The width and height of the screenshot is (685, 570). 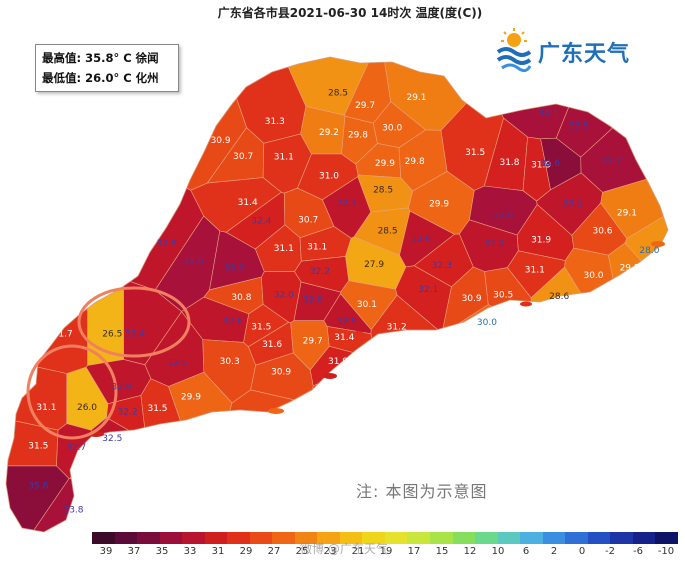 I want to click on colorbar-tick-label: -10, so click(x=666, y=551).